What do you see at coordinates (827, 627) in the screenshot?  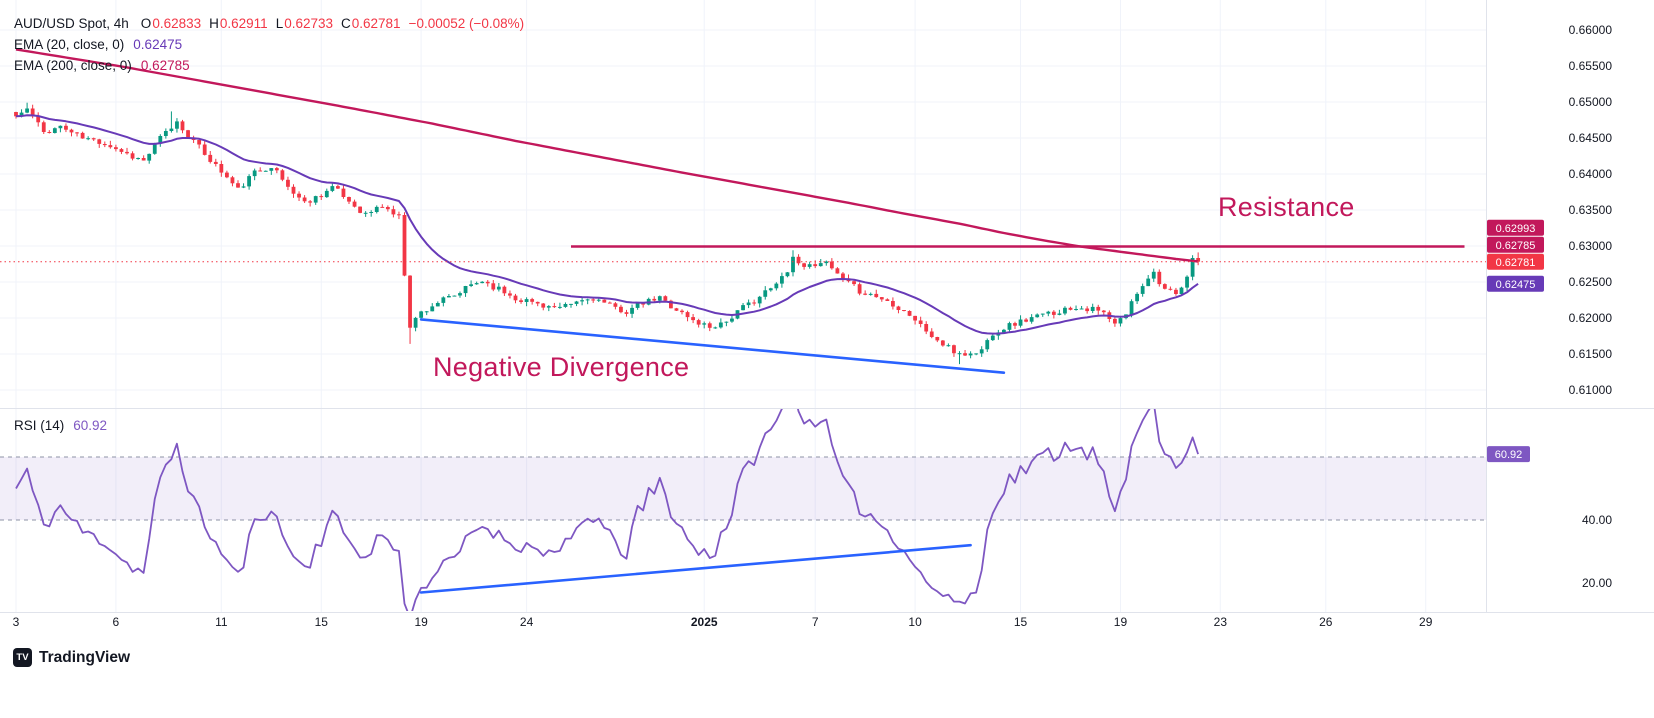 I see `time-axis` at bounding box center [827, 627].